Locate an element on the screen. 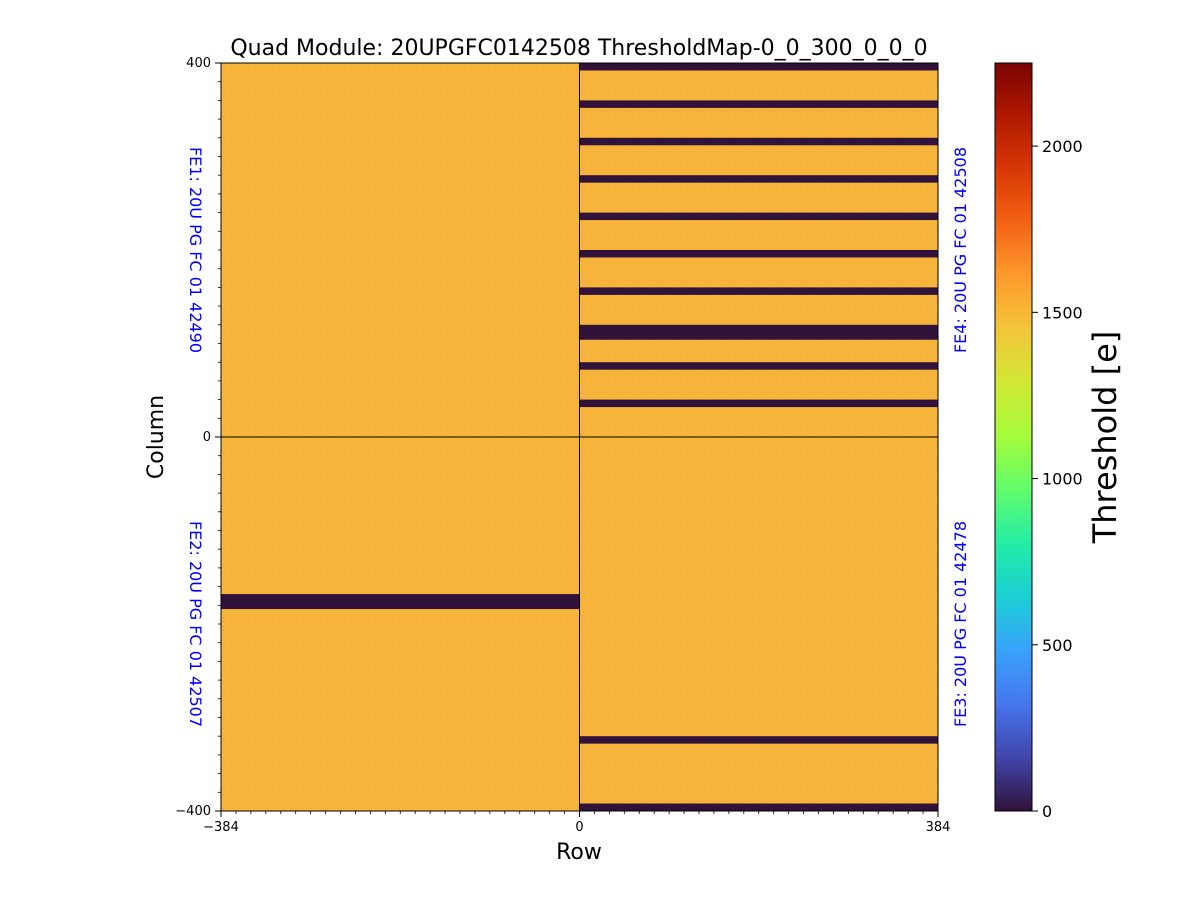 The width and height of the screenshot is (1200, 900). x-tick-label: 384 is located at coordinates (938, 827).